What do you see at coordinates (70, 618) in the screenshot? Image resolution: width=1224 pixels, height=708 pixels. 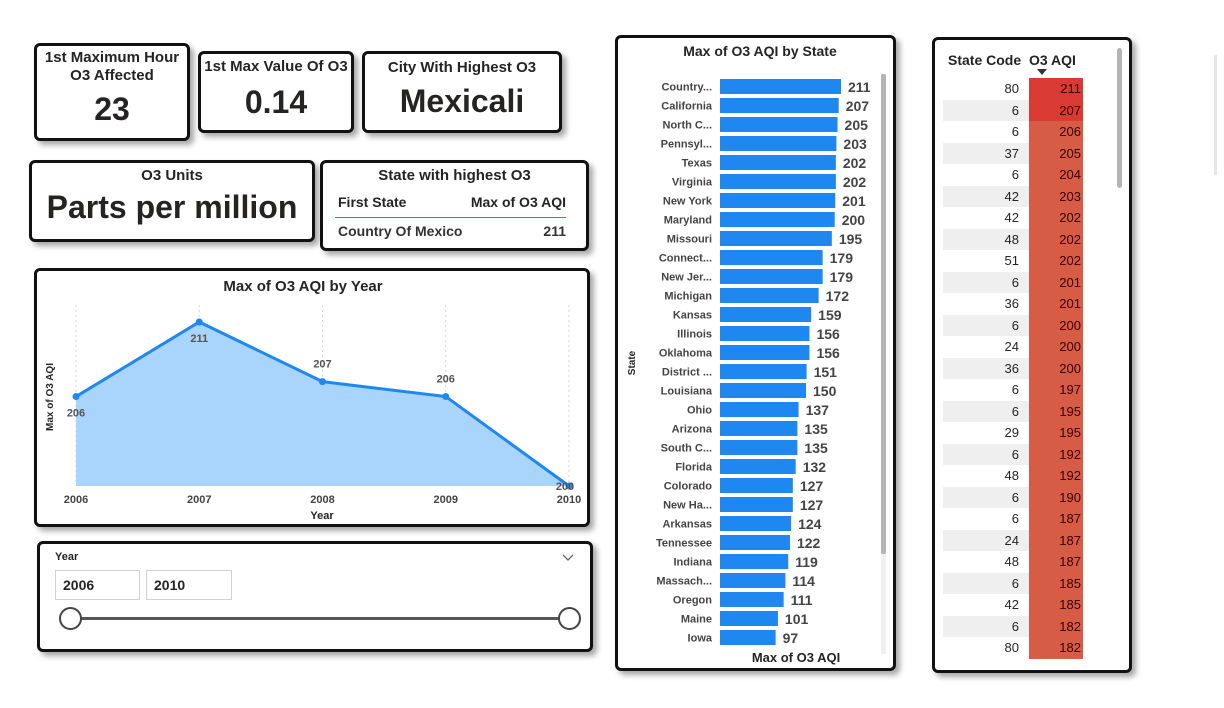 I see `slider-handle-start` at bounding box center [70, 618].